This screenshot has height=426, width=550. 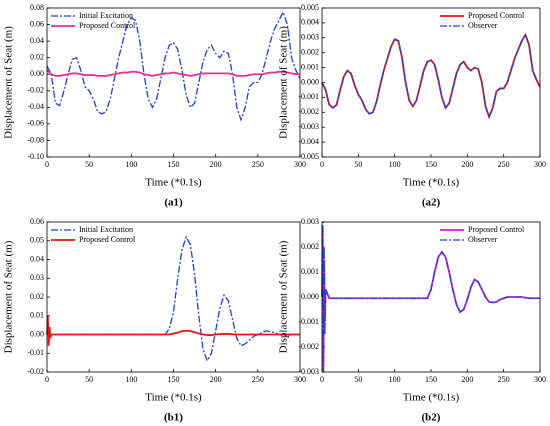 I want to click on y-tick-label: 0.005, so click(x=310, y=7).